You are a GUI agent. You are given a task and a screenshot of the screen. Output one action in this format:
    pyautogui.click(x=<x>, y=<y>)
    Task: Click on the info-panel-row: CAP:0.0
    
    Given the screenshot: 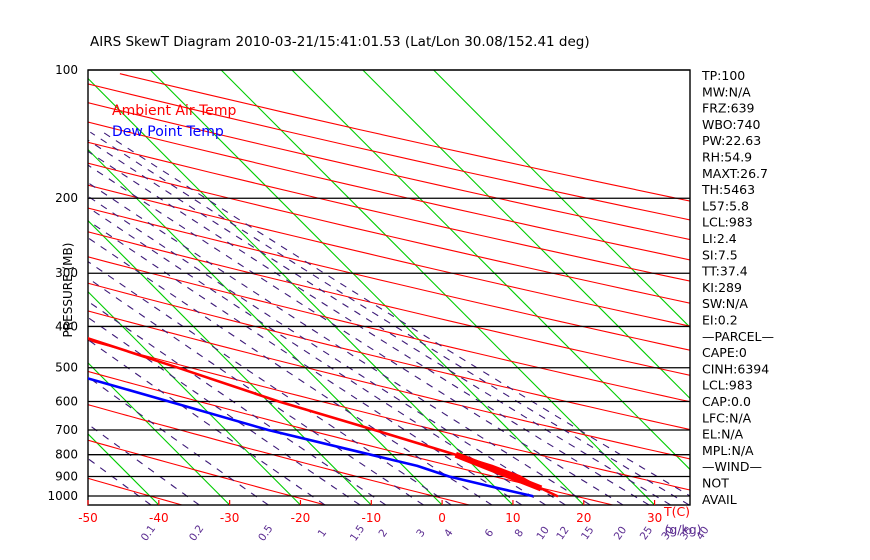 What is the action you would take?
    pyautogui.click(x=726, y=401)
    